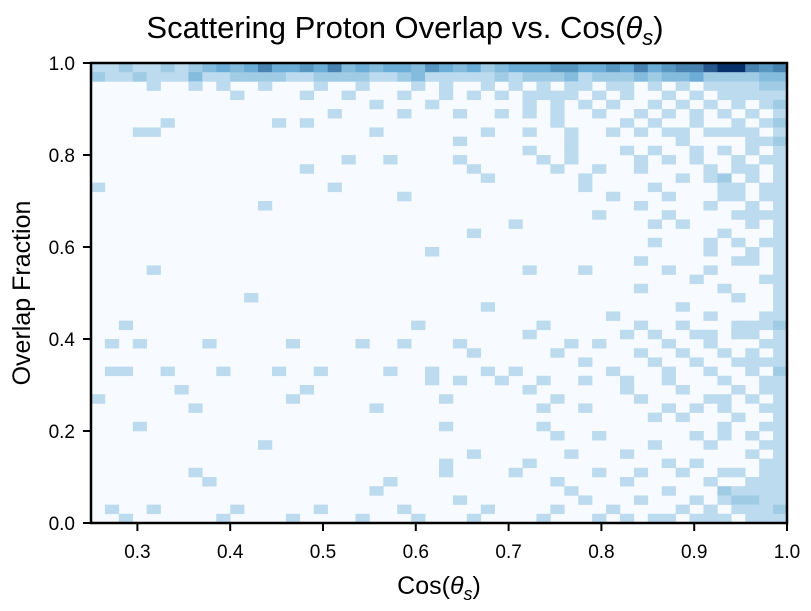  Describe the element at coordinates (601, 552) in the screenshot. I see `x-tick-label: 0.8` at that location.